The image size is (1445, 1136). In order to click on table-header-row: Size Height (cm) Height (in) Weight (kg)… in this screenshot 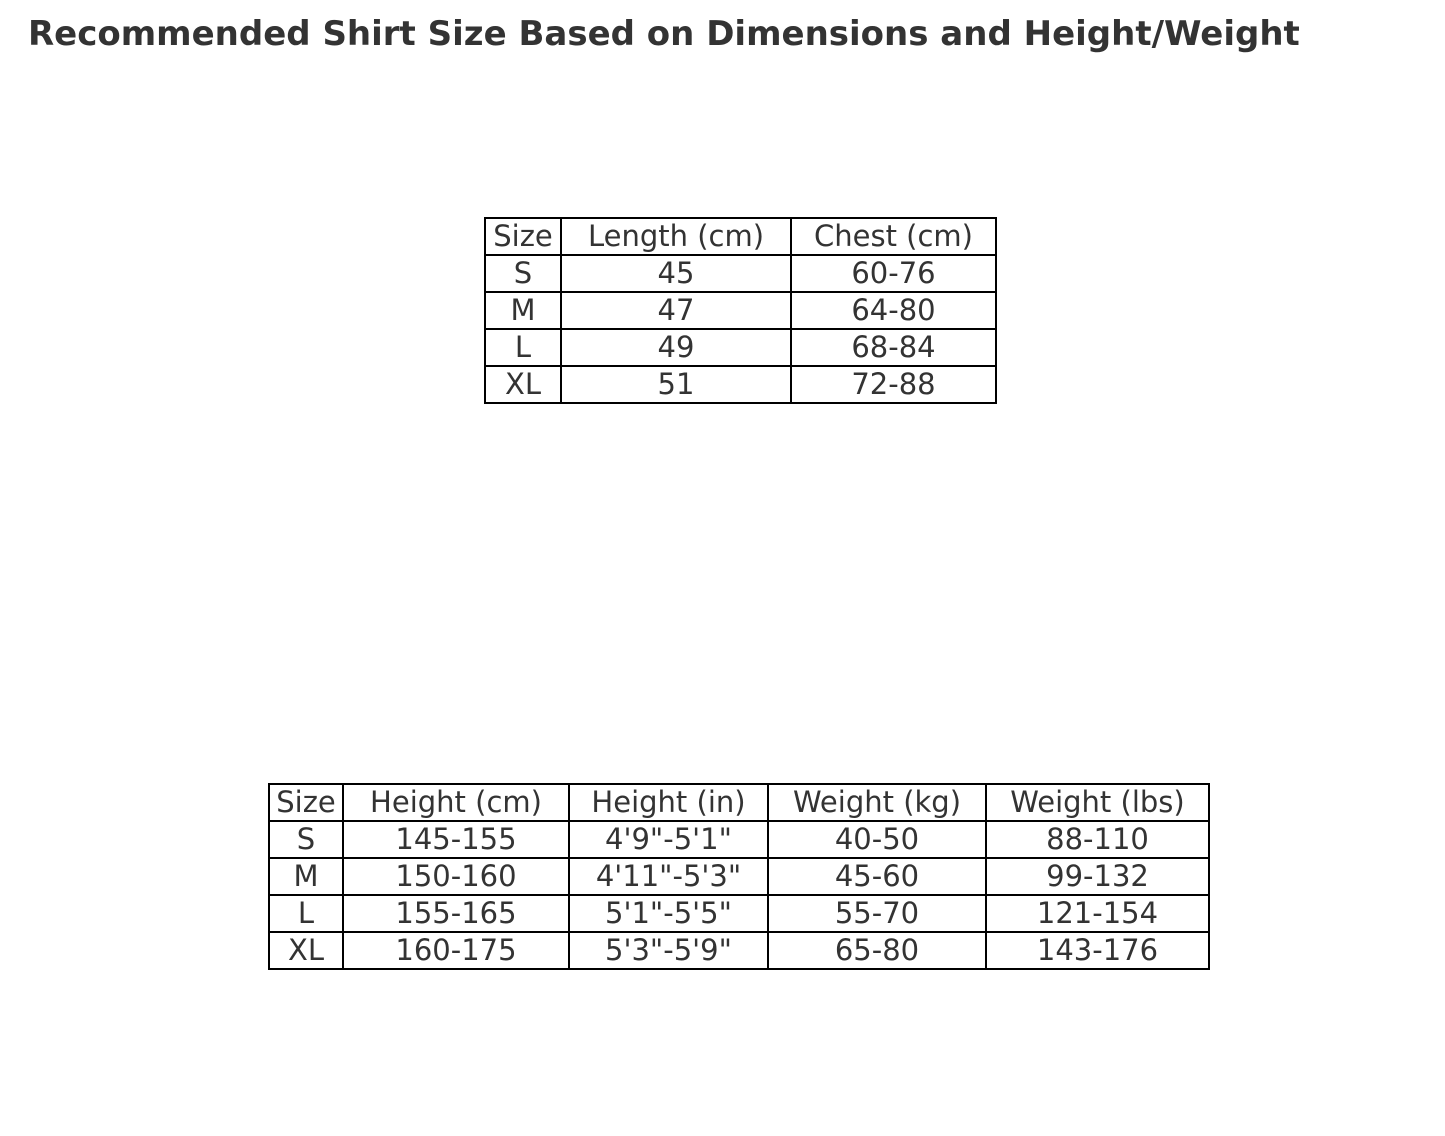, I will do `click(739, 802)`.